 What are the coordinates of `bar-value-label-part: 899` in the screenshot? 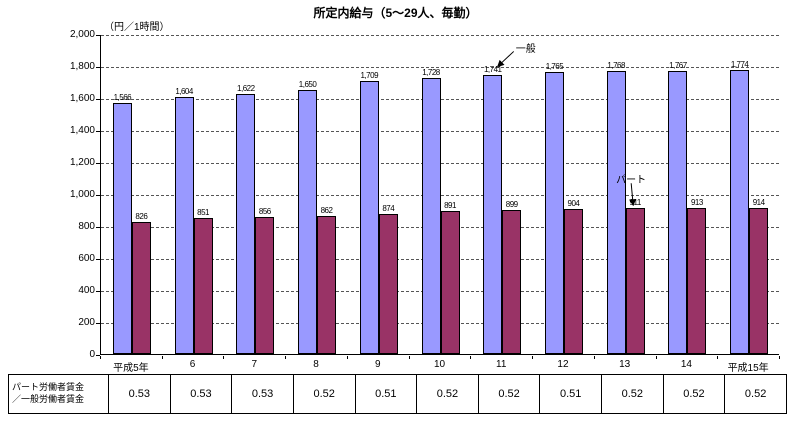 It's located at (511, 205).